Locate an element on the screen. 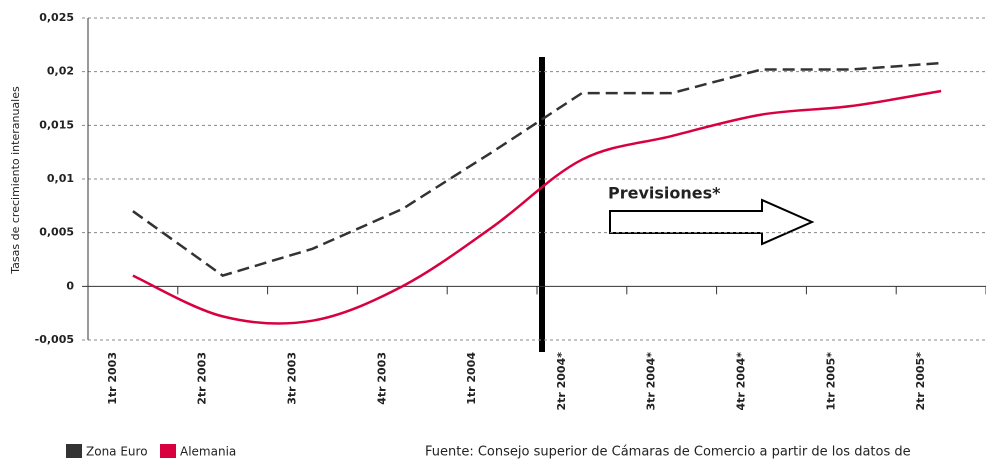  x-tick-label: 3tr 2004* is located at coordinates (651, 381).